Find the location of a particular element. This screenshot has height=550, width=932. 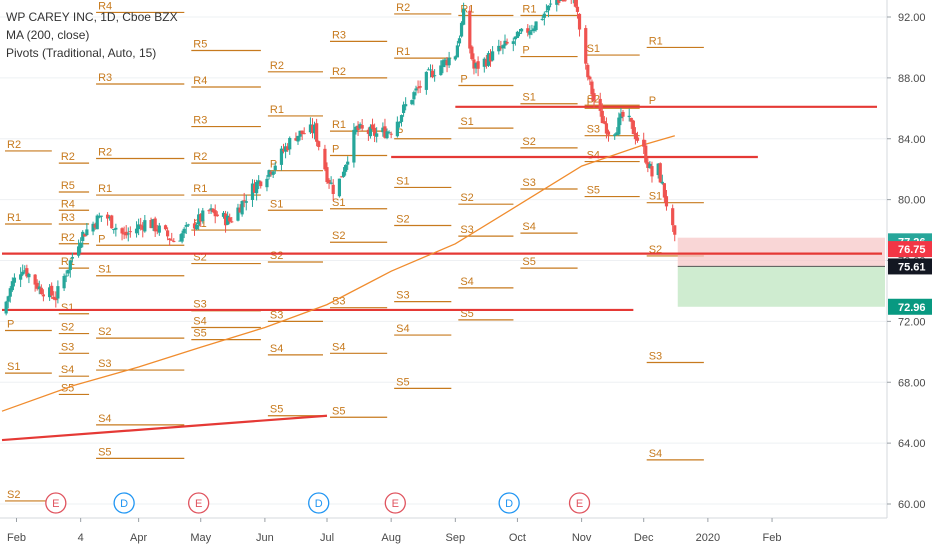

pivots-indicator-label: Pivots (Traditional, Auto, 15) is located at coordinates (81, 53).